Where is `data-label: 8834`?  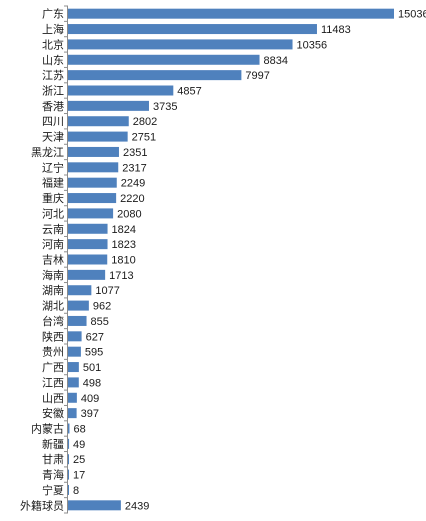
data-label: 8834 is located at coordinates (276, 61).